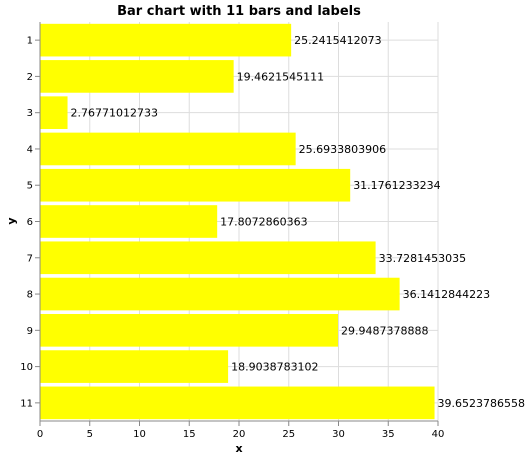 The height and width of the screenshot is (459, 532). What do you see at coordinates (30, 149) in the screenshot?
I see `y-tick-label: 4` at bounding box center [30, 149].